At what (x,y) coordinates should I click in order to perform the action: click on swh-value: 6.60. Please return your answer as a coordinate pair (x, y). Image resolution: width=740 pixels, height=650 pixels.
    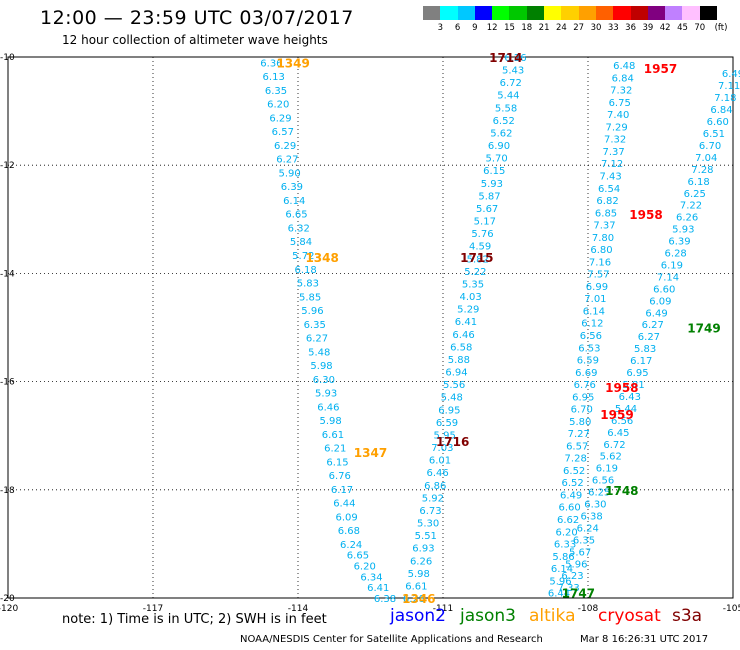
    Looking at the image, I should click on (569, 508).